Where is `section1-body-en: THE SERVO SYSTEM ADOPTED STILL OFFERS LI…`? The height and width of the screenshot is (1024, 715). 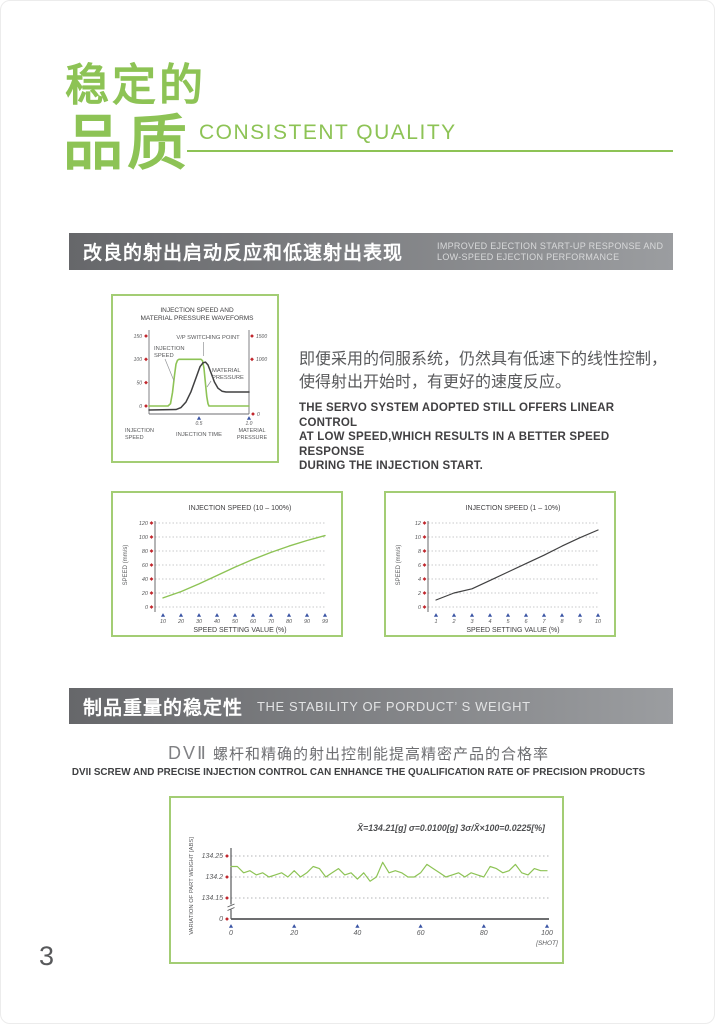 section1-body-en: THE SERVO SYSTEM ADOPTED STILL OFFERS LI… is located at coordinates (485, 437).